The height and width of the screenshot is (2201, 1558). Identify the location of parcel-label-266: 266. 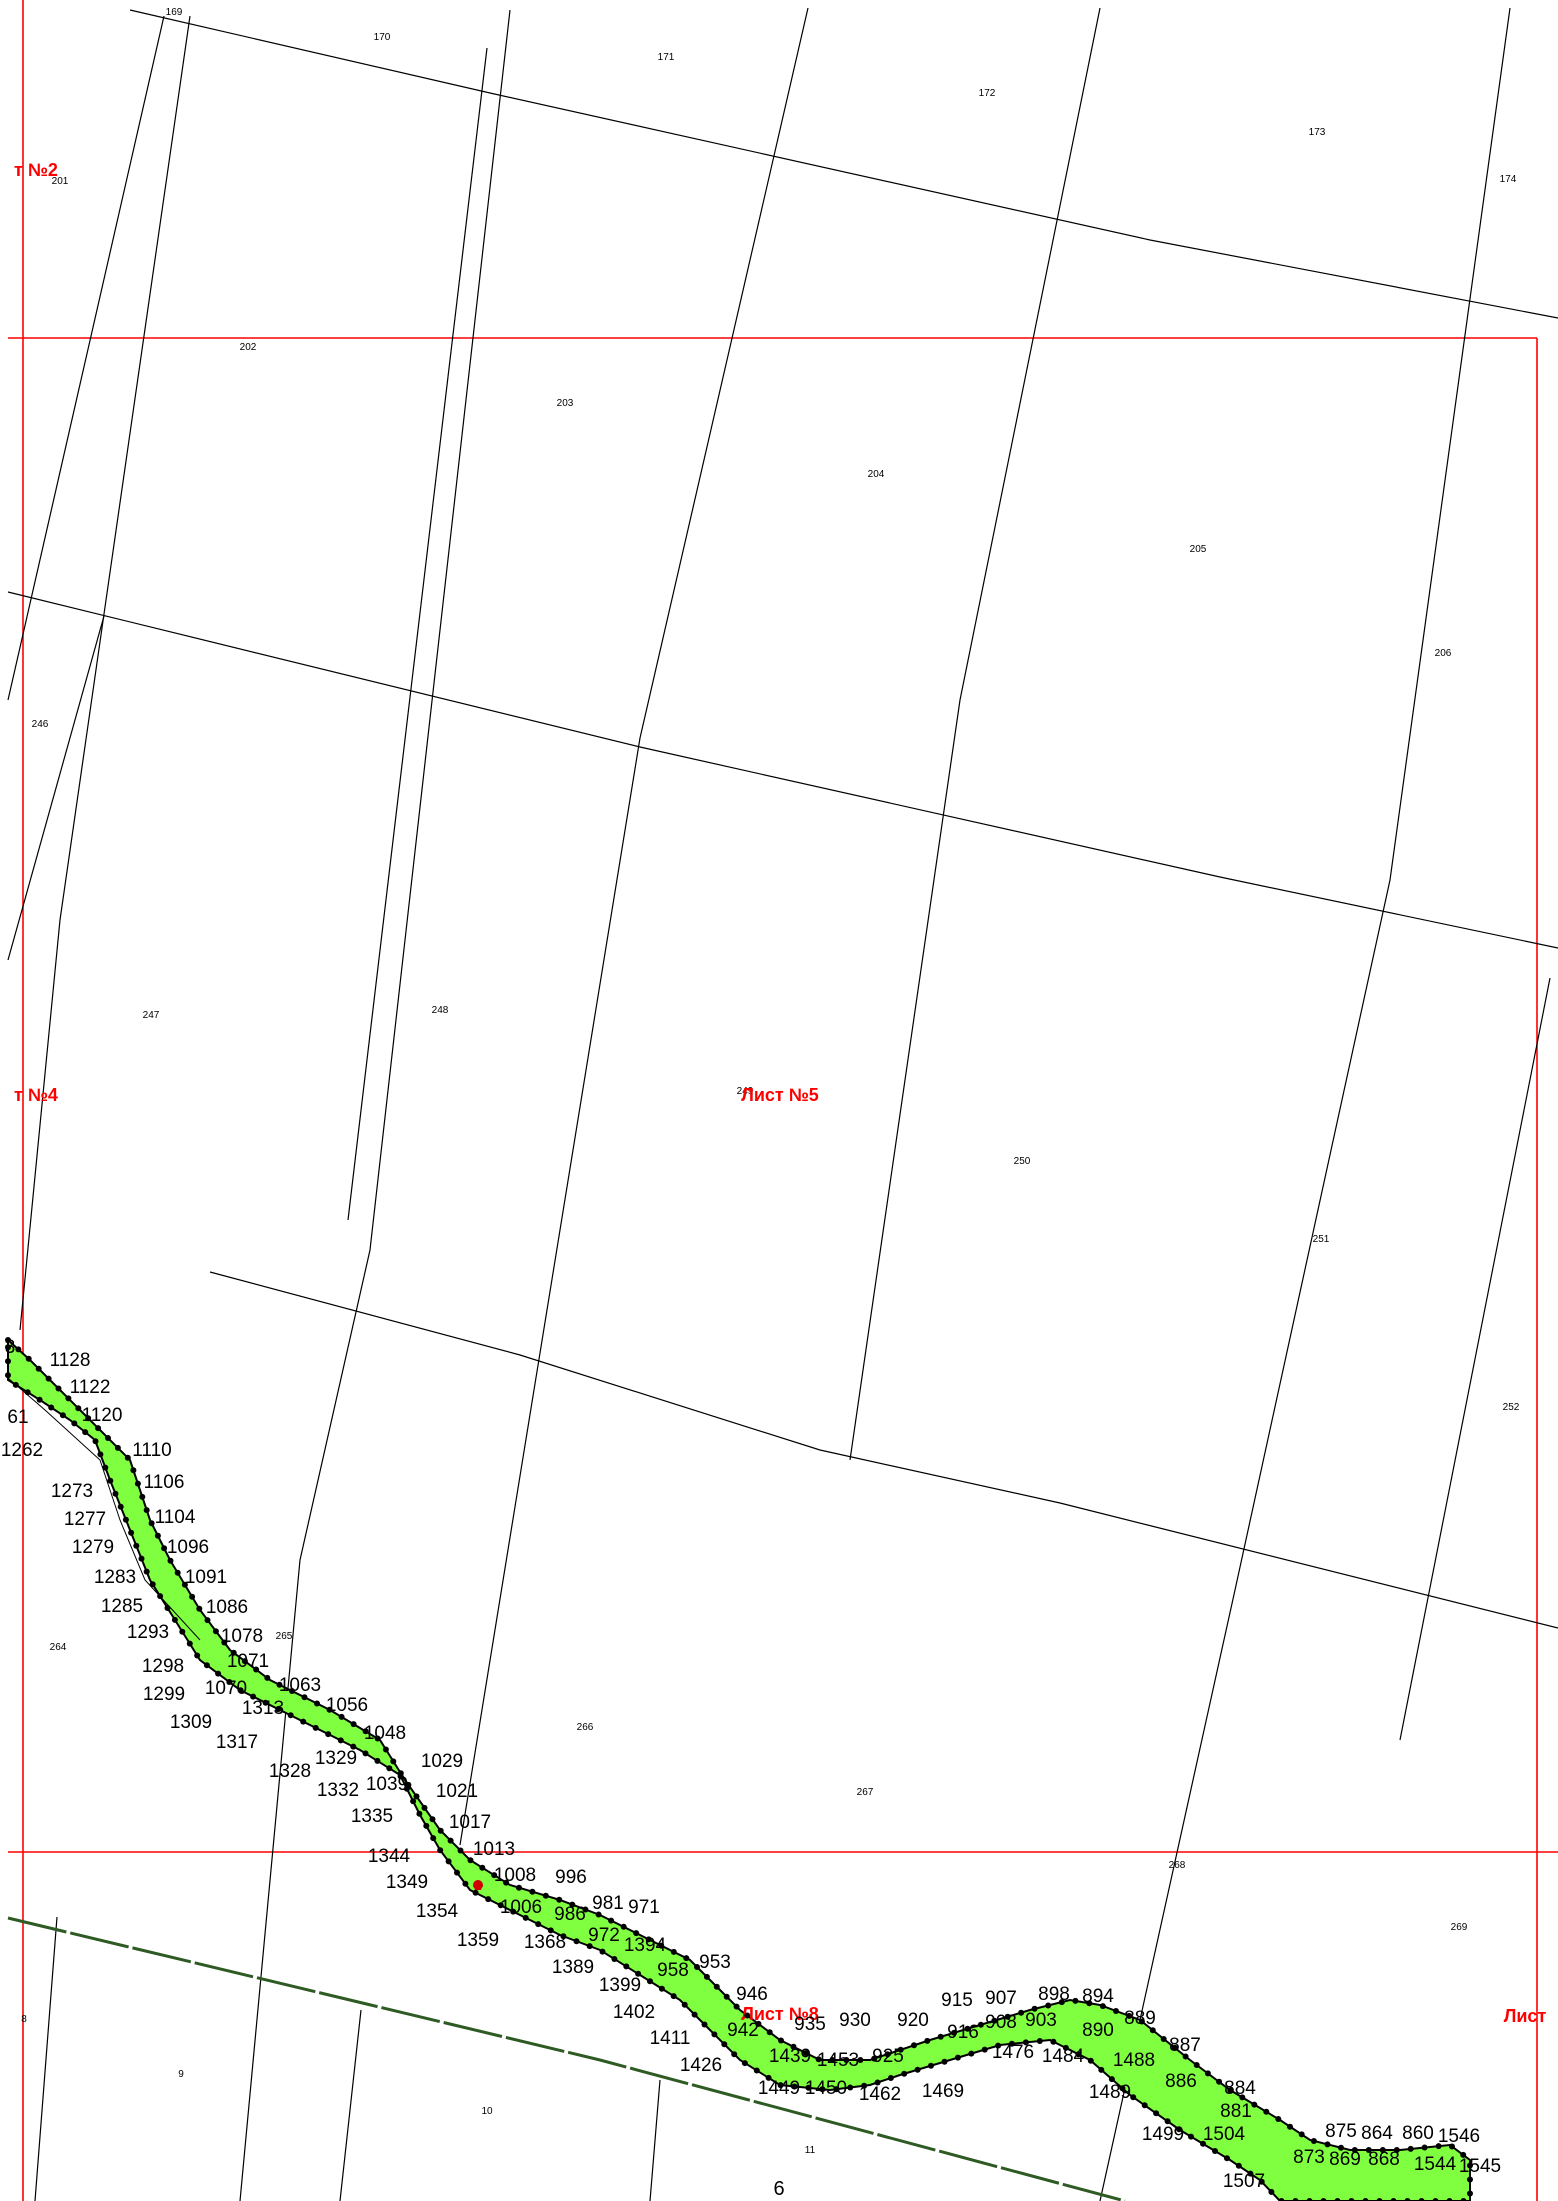
(585, 1727).